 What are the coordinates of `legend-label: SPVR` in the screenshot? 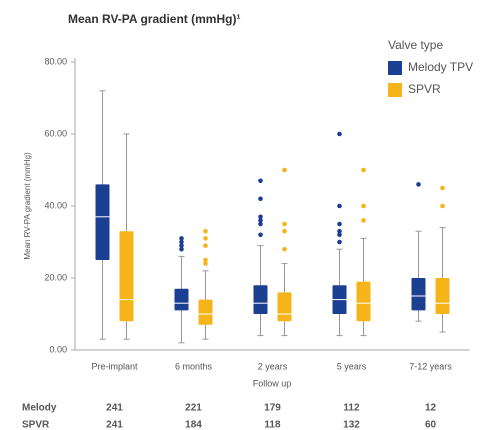 It's located at (424, 89).